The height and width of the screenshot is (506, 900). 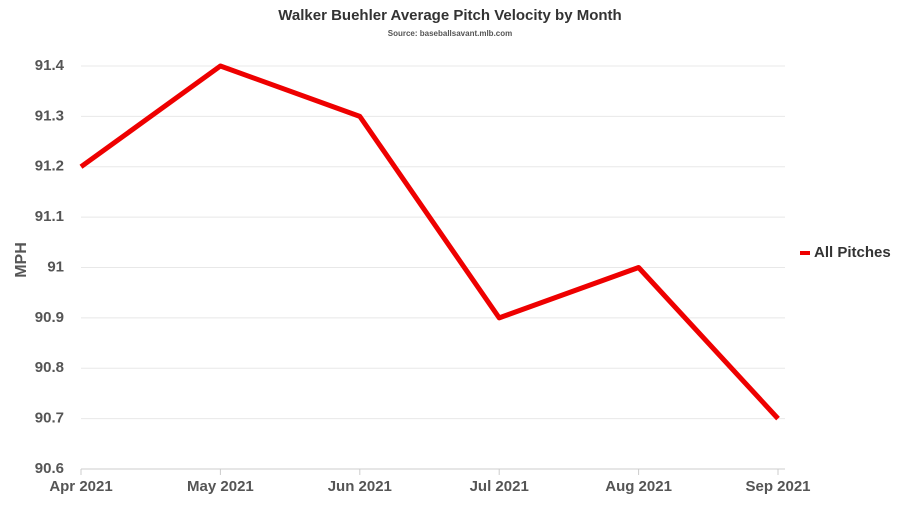 I want to click on x-tick-label: Sep 2021, so click(x=777, y=486).